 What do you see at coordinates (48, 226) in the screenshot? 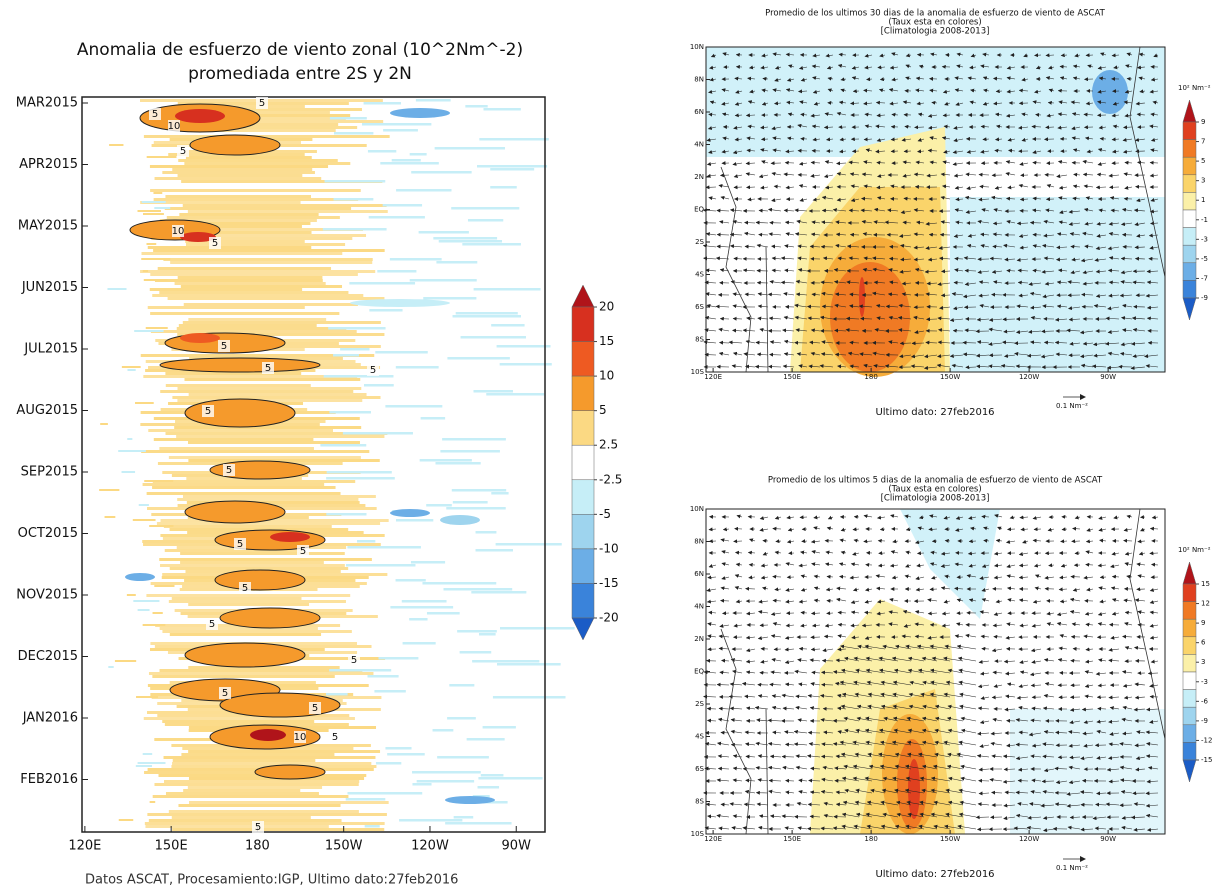
I see `y-tick-label: MAY2015` at bounding box center [48, 226].